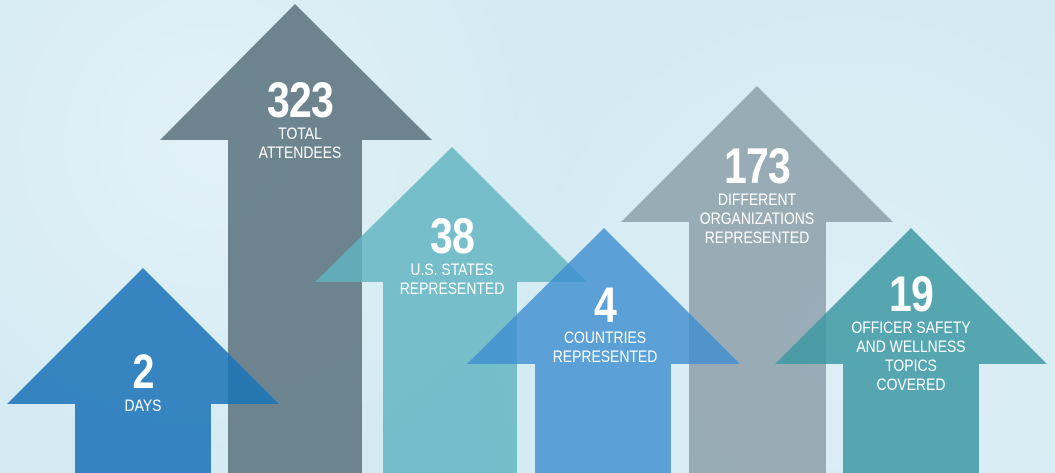  I want to click on stat-total-attendees-value: 323, so click(300, 100).